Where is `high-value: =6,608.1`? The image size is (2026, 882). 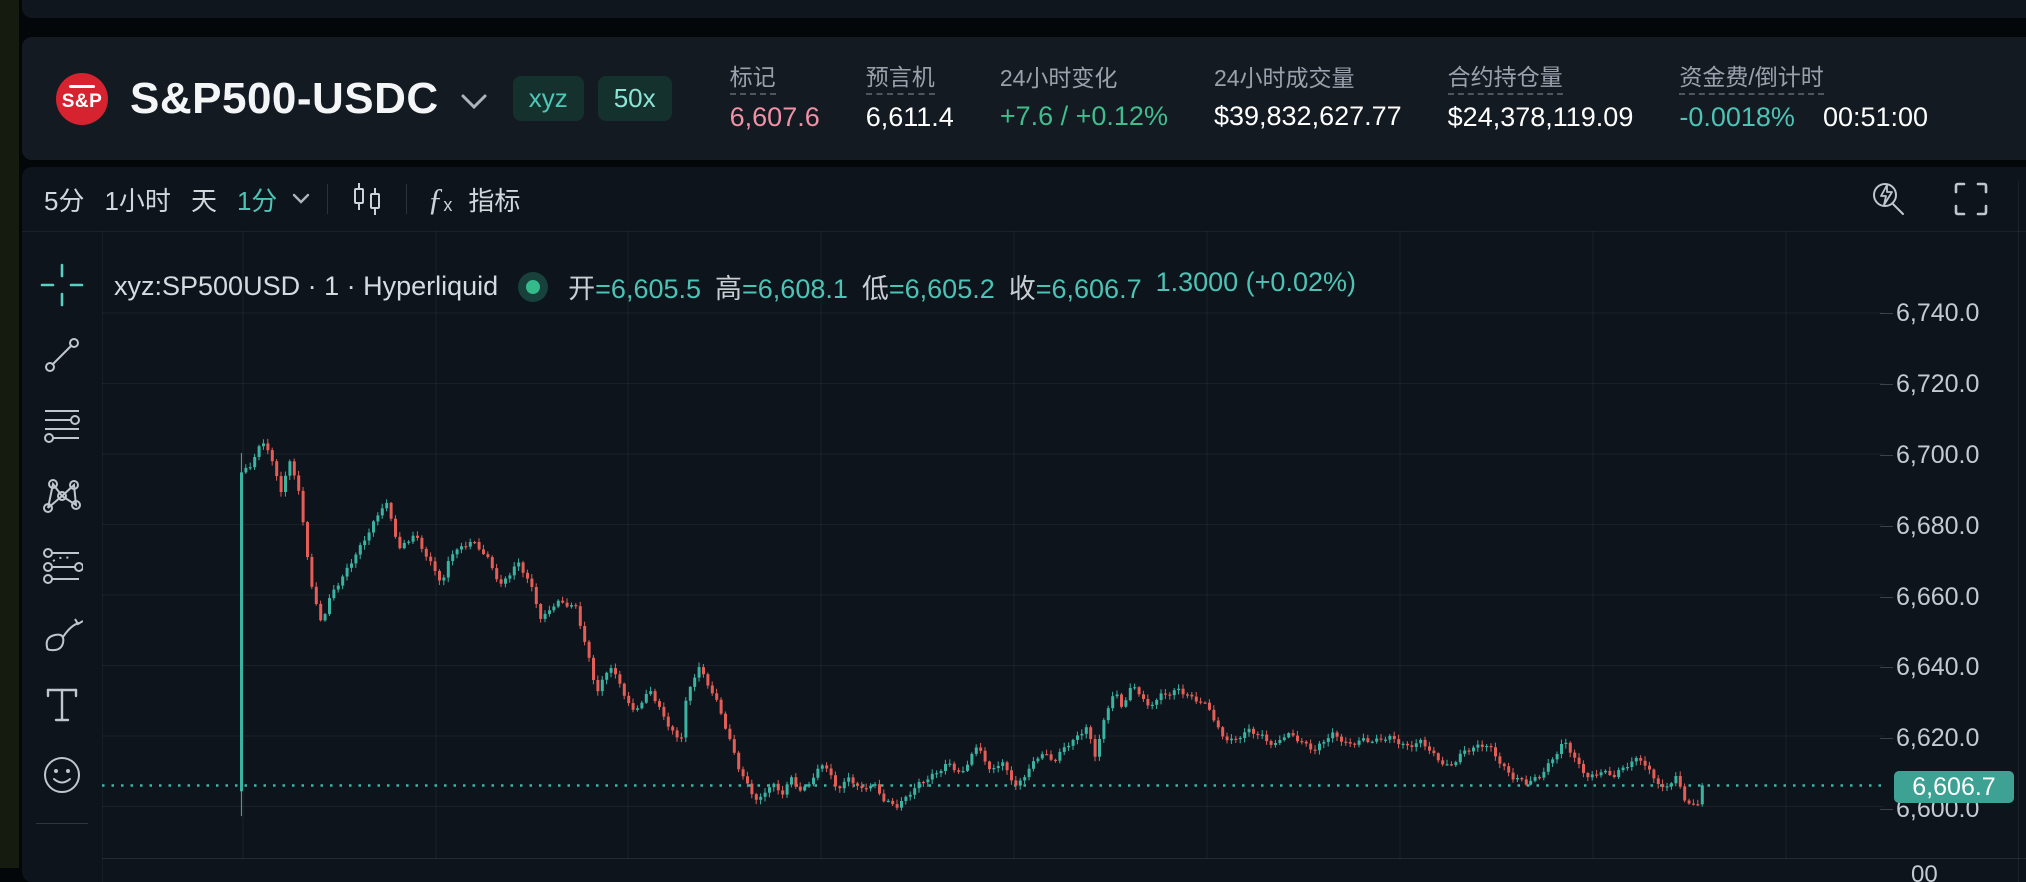 high-value: =6,608.1 is located at coordinates (795, 289).